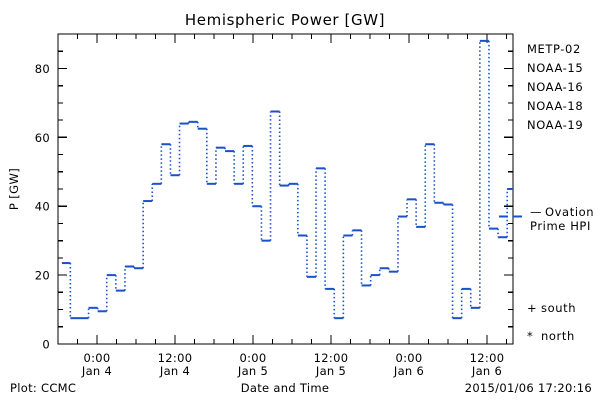 The height and width of the screenshot is (400, 600). Describe the element at coordinates (569, 212) in the screenshot. I see `ovation-legend-line1: Ovation` at that location.